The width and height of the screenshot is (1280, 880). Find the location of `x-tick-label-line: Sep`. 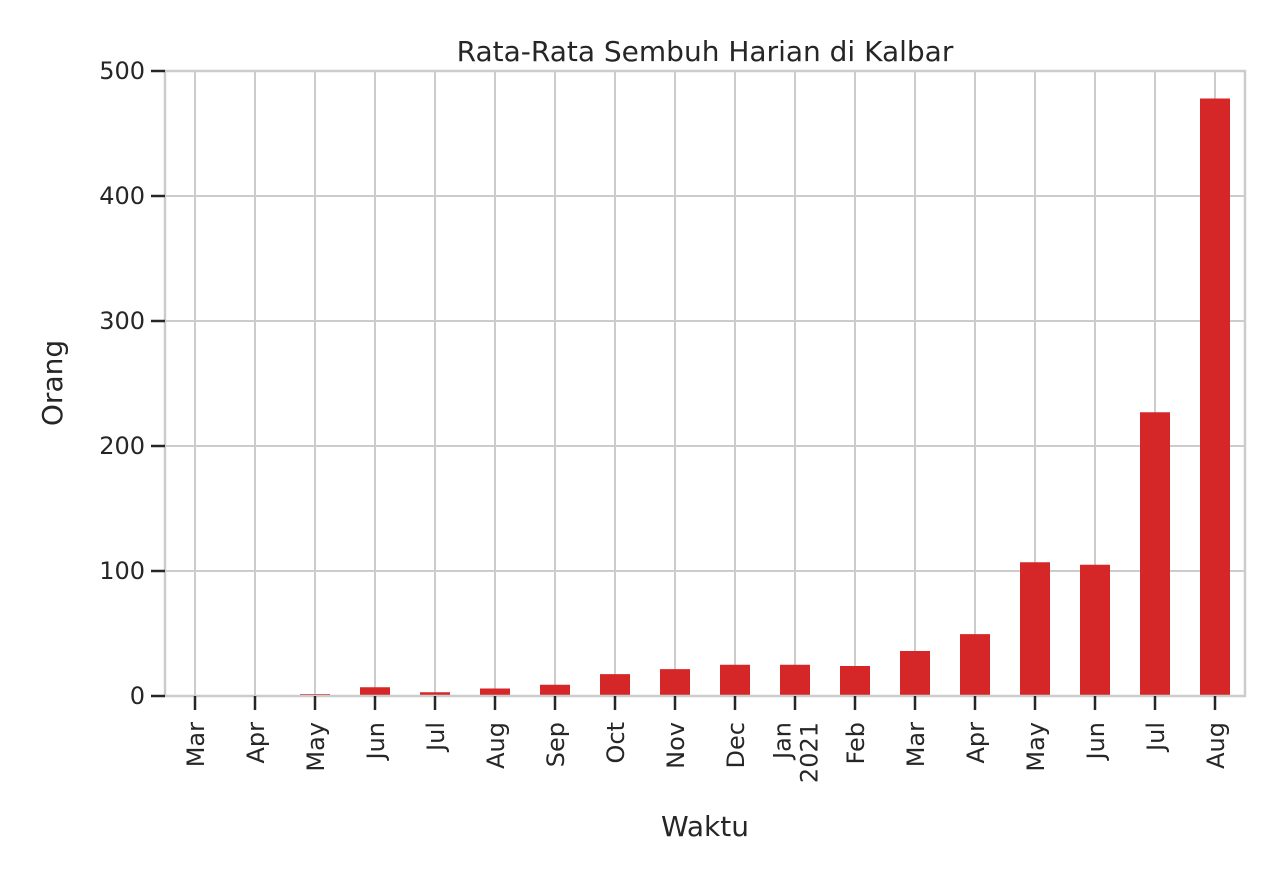

x-tick-label-line: Sep is located at coordinates (556, 744).